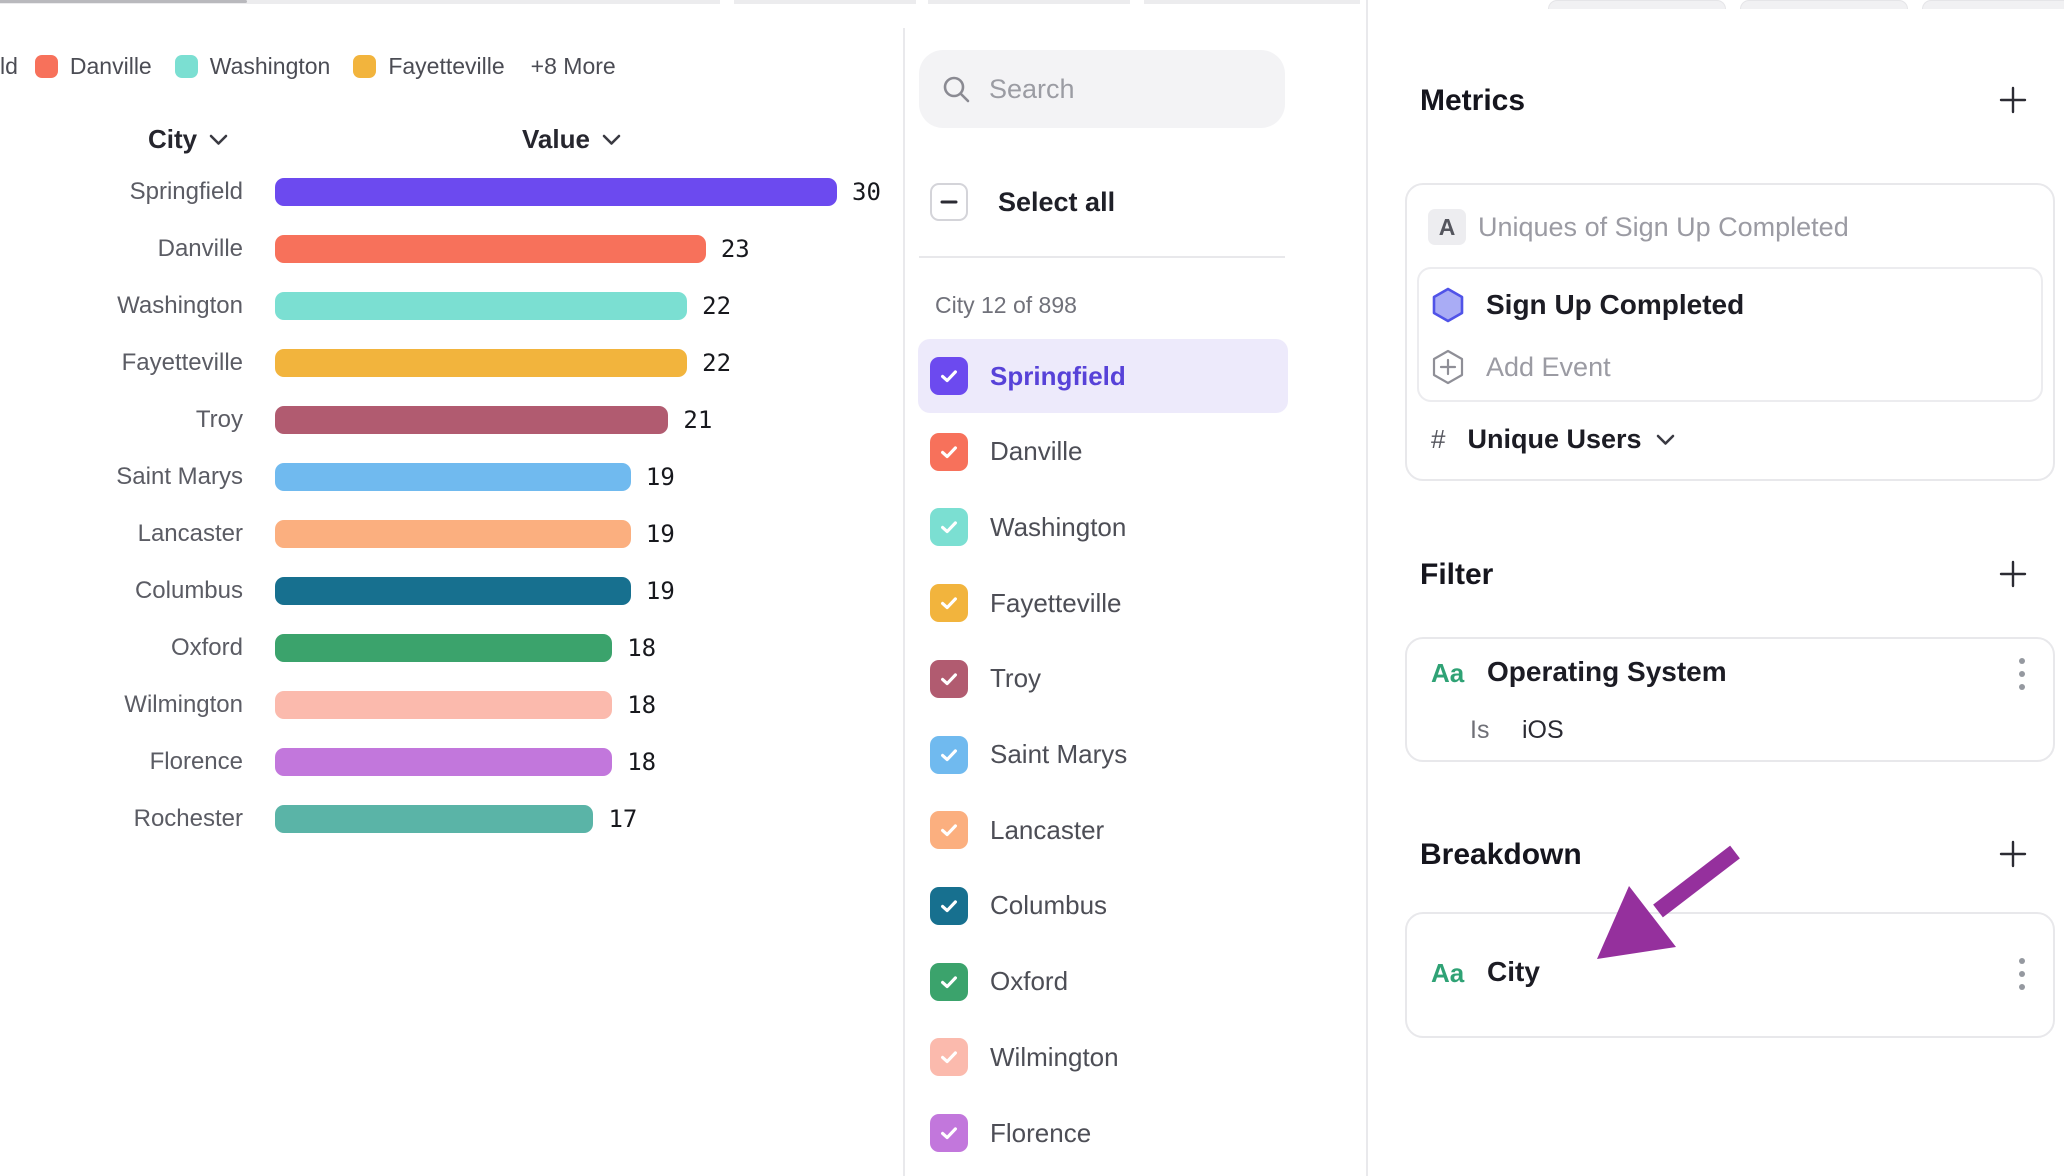 The image size is (2064, 1176). Describe the element at coordinates (1049, 905) in the screenshot. I see `city-label: Columbus` at that location.